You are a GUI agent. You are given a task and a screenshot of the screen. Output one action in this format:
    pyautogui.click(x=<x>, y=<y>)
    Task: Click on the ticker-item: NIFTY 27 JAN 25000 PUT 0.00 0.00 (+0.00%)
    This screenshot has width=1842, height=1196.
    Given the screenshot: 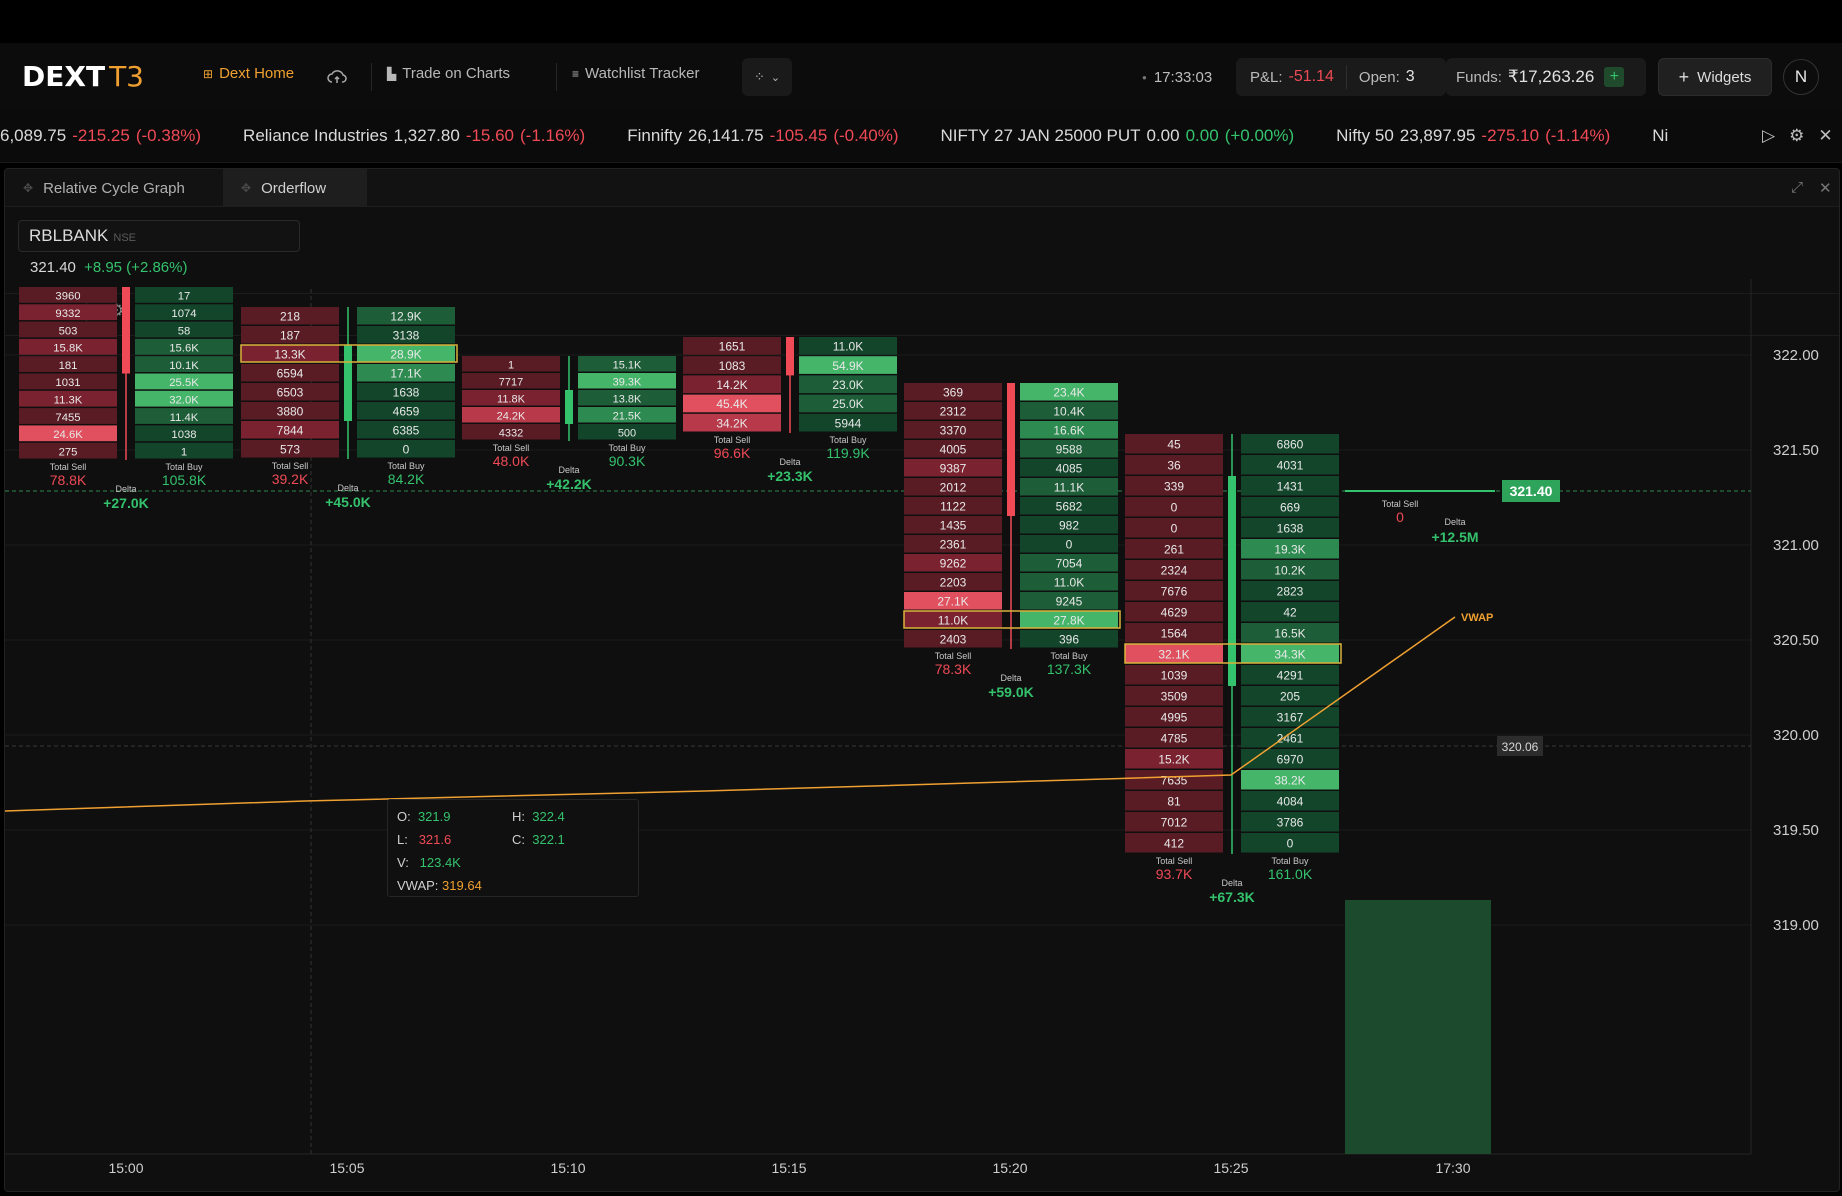 What is the action you would take?
    pyautogui.click(x=1125, y=136)
    